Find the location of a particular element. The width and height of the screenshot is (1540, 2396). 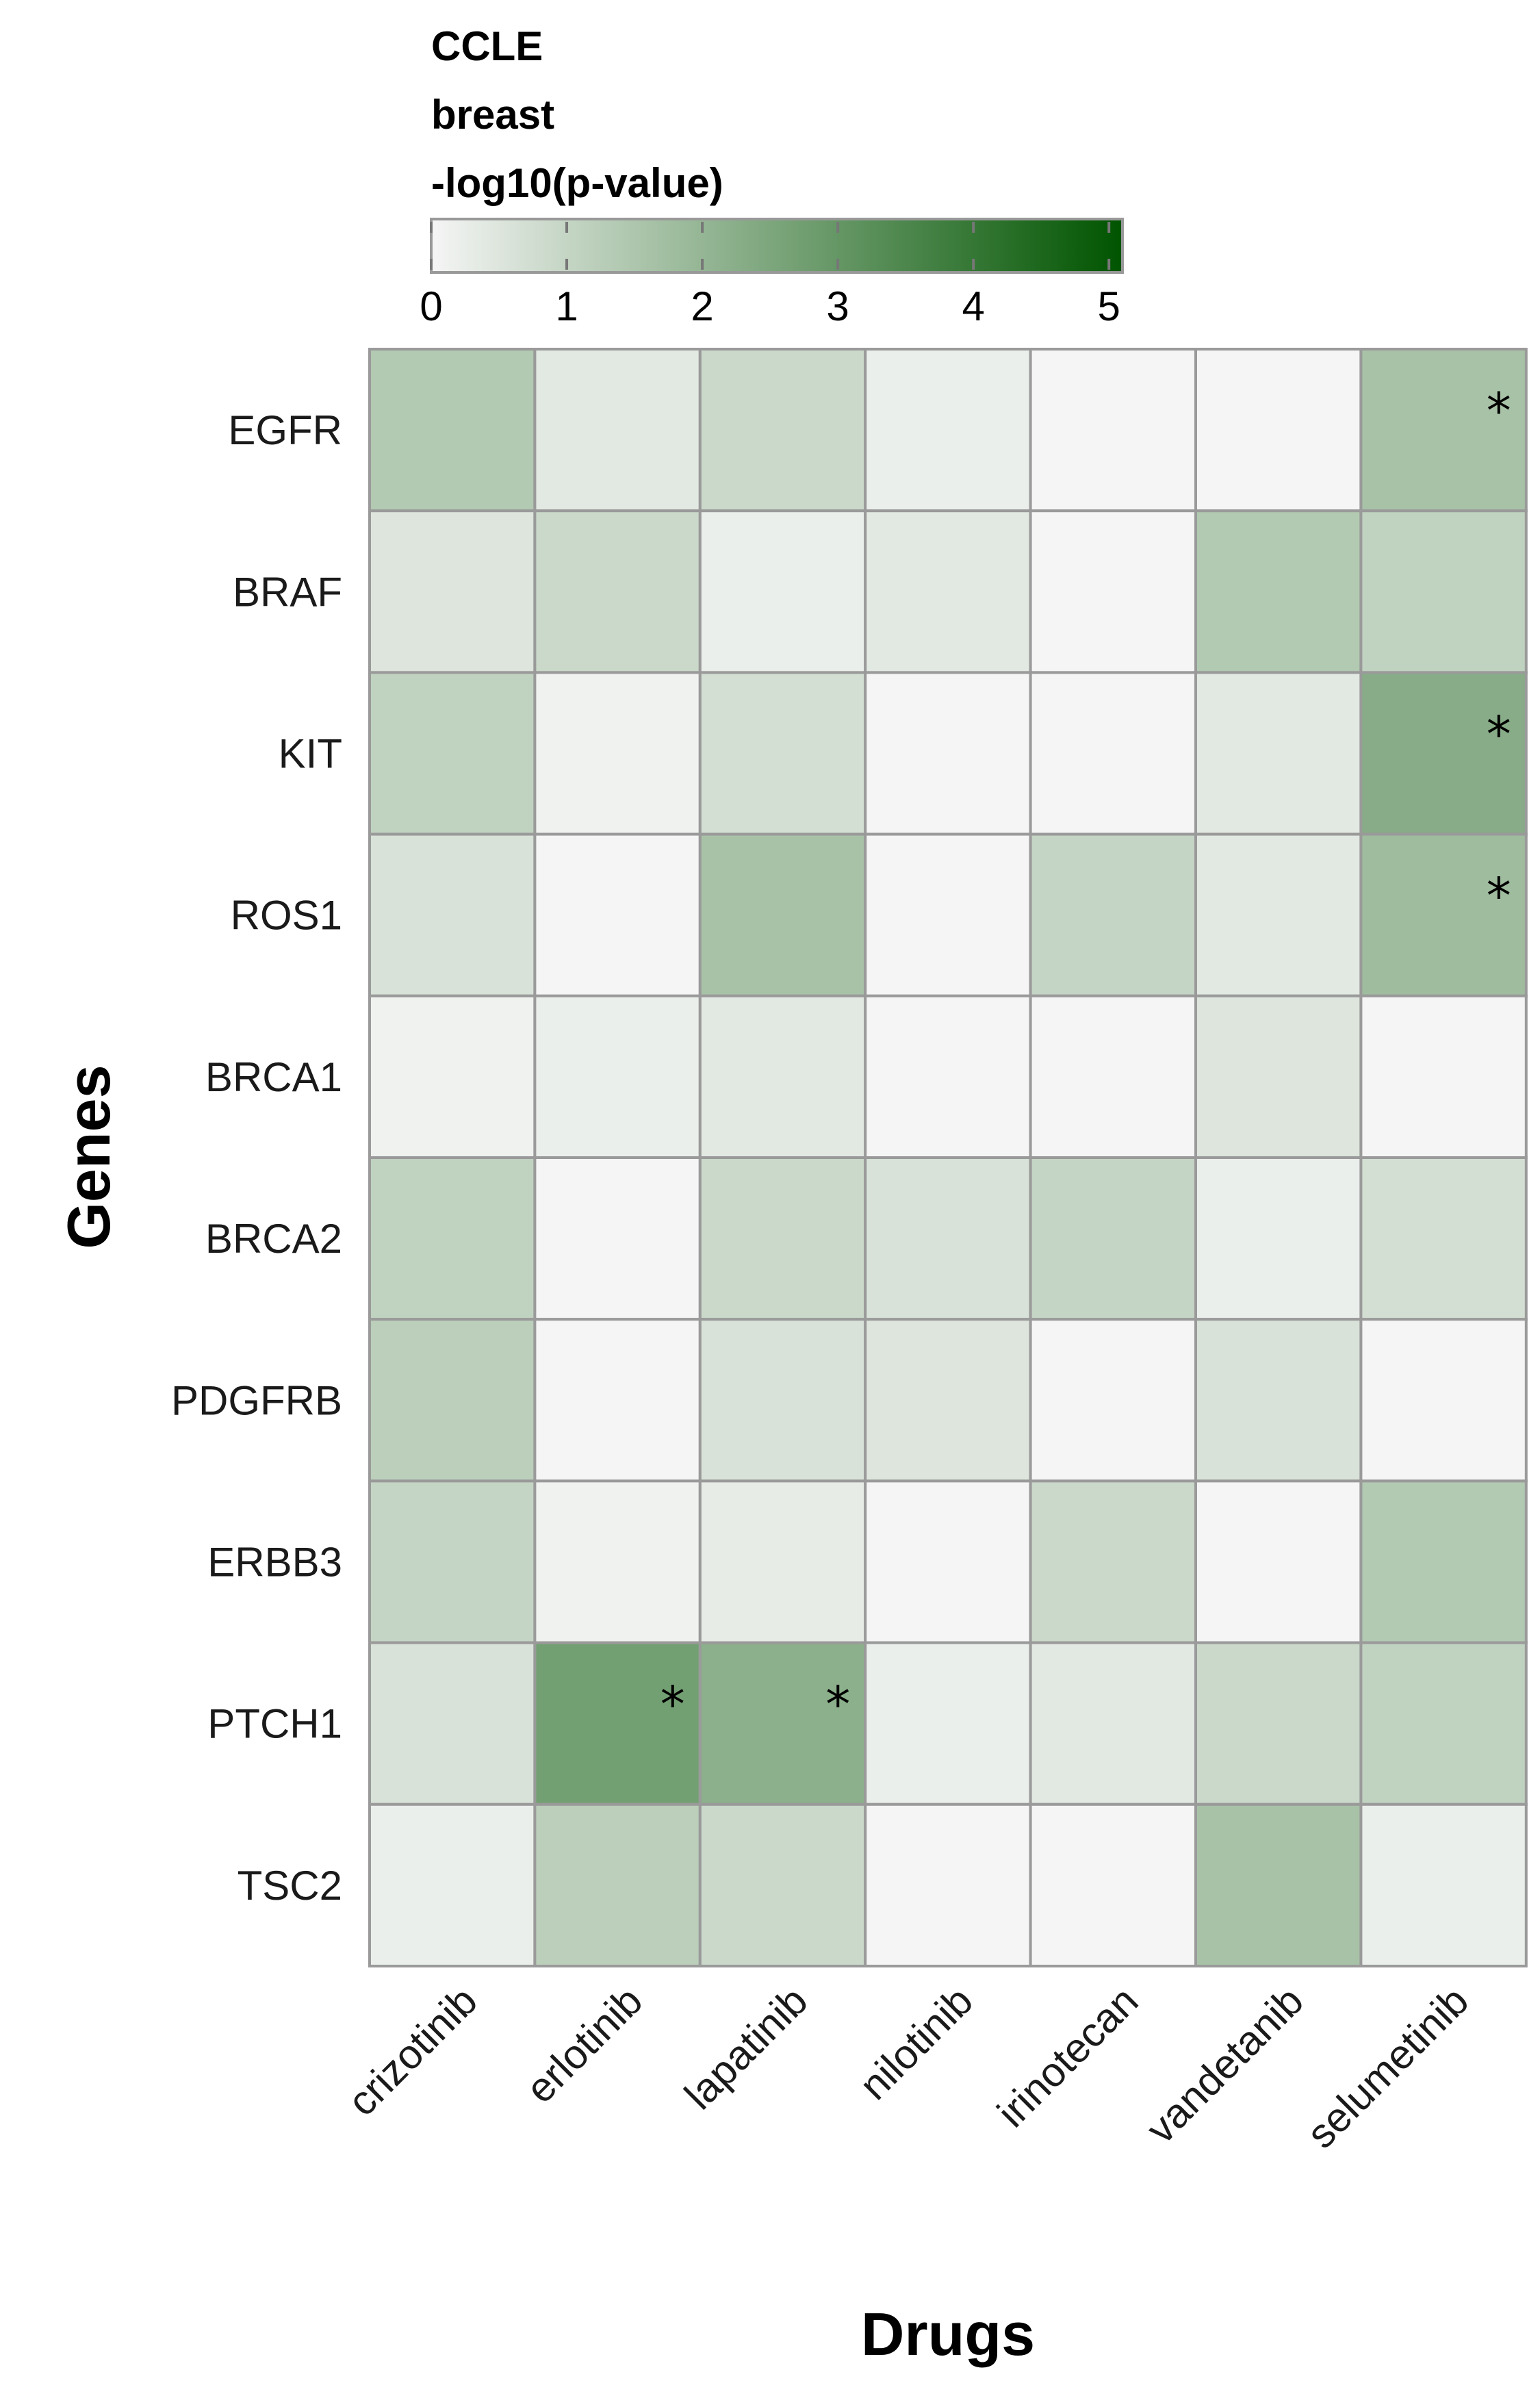

legend-title-line-2: breast is located at coordinates (492, 115).